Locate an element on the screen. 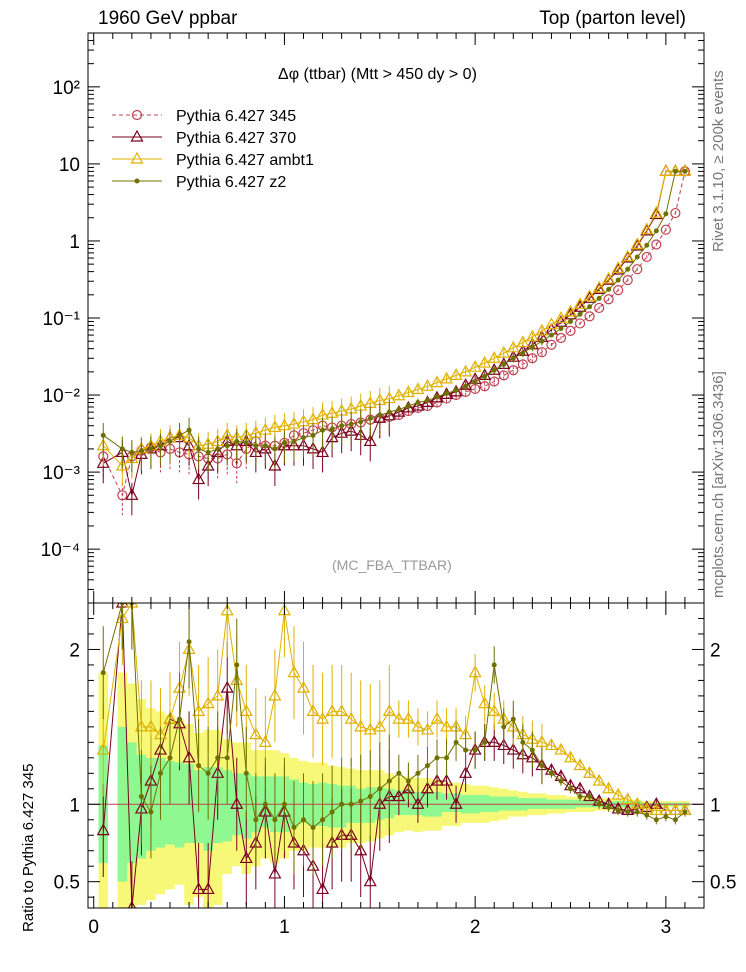 The image size is (746, 972). analysis-id: (MC_FBA_TTBAR) is located at coordinates (392, 565).